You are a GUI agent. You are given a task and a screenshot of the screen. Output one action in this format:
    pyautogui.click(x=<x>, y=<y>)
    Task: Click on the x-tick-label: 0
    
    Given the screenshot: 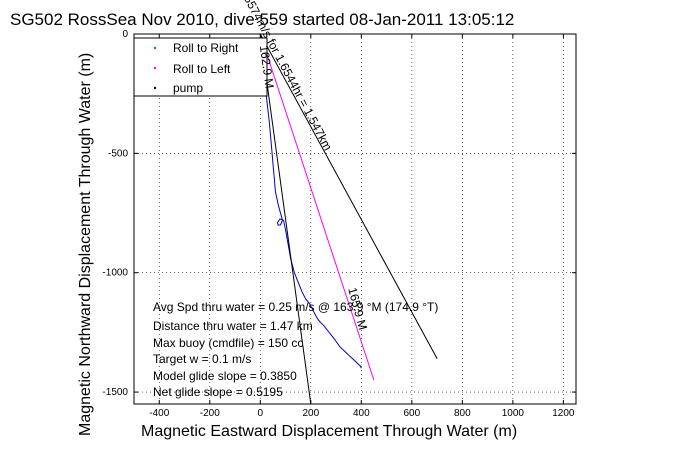 What is the action you would take?
    pyautogui.click(x=261, y=413)
    